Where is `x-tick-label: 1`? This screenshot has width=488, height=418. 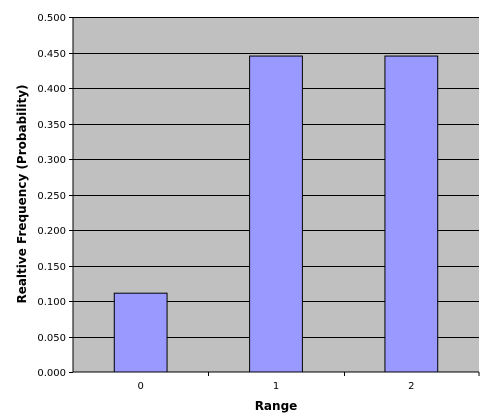
x-tick-label: 1 is located at coordinates (276, 386).